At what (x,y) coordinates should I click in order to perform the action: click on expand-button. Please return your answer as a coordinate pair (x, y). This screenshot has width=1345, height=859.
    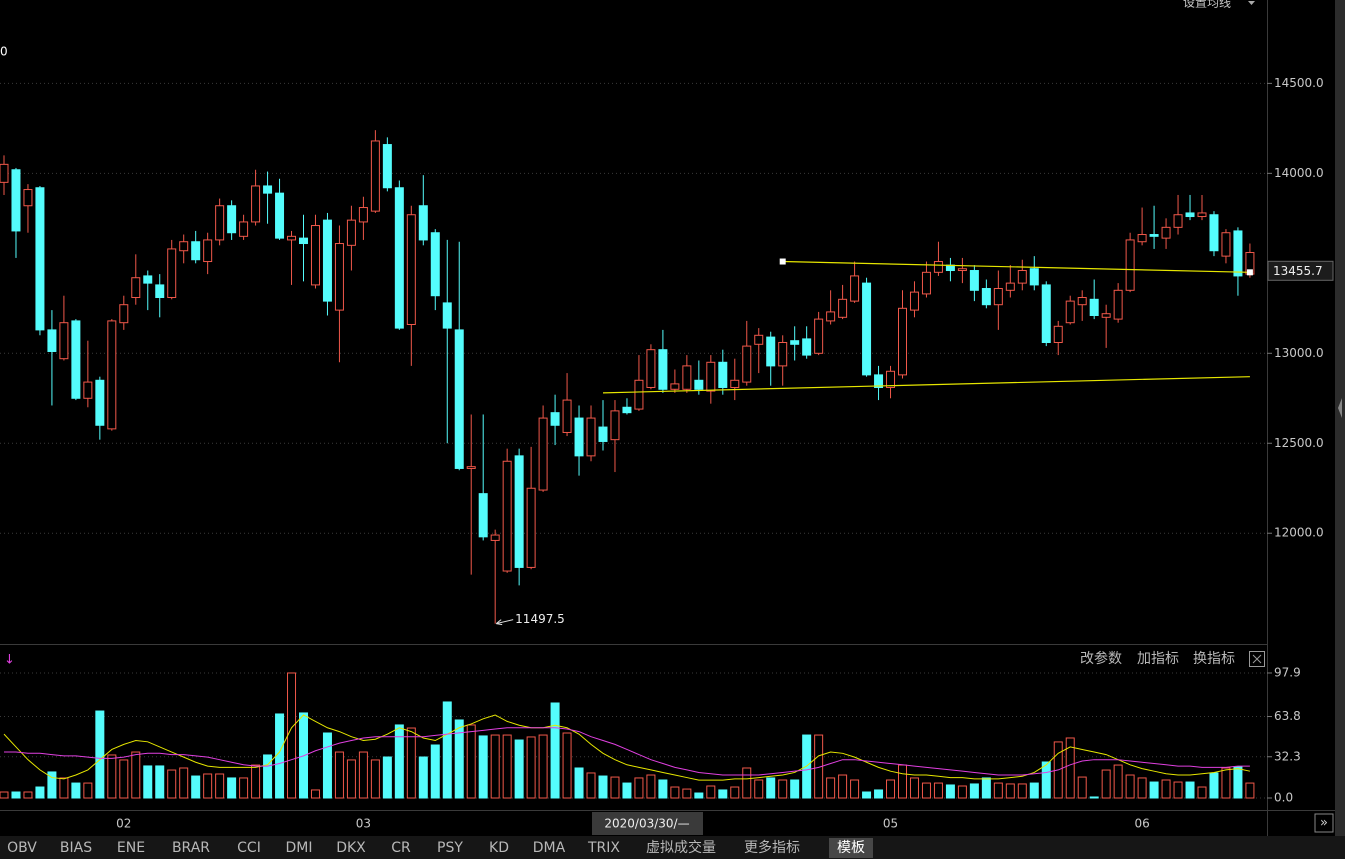
    Looking at the image, I should click on (1324, 823).